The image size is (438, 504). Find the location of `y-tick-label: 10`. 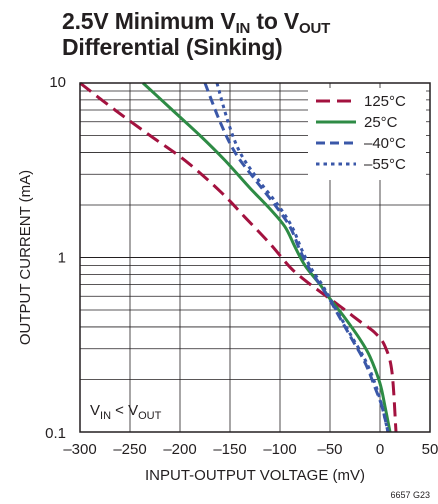

y-tick-label: 10 is located at coordinates (57, 82).